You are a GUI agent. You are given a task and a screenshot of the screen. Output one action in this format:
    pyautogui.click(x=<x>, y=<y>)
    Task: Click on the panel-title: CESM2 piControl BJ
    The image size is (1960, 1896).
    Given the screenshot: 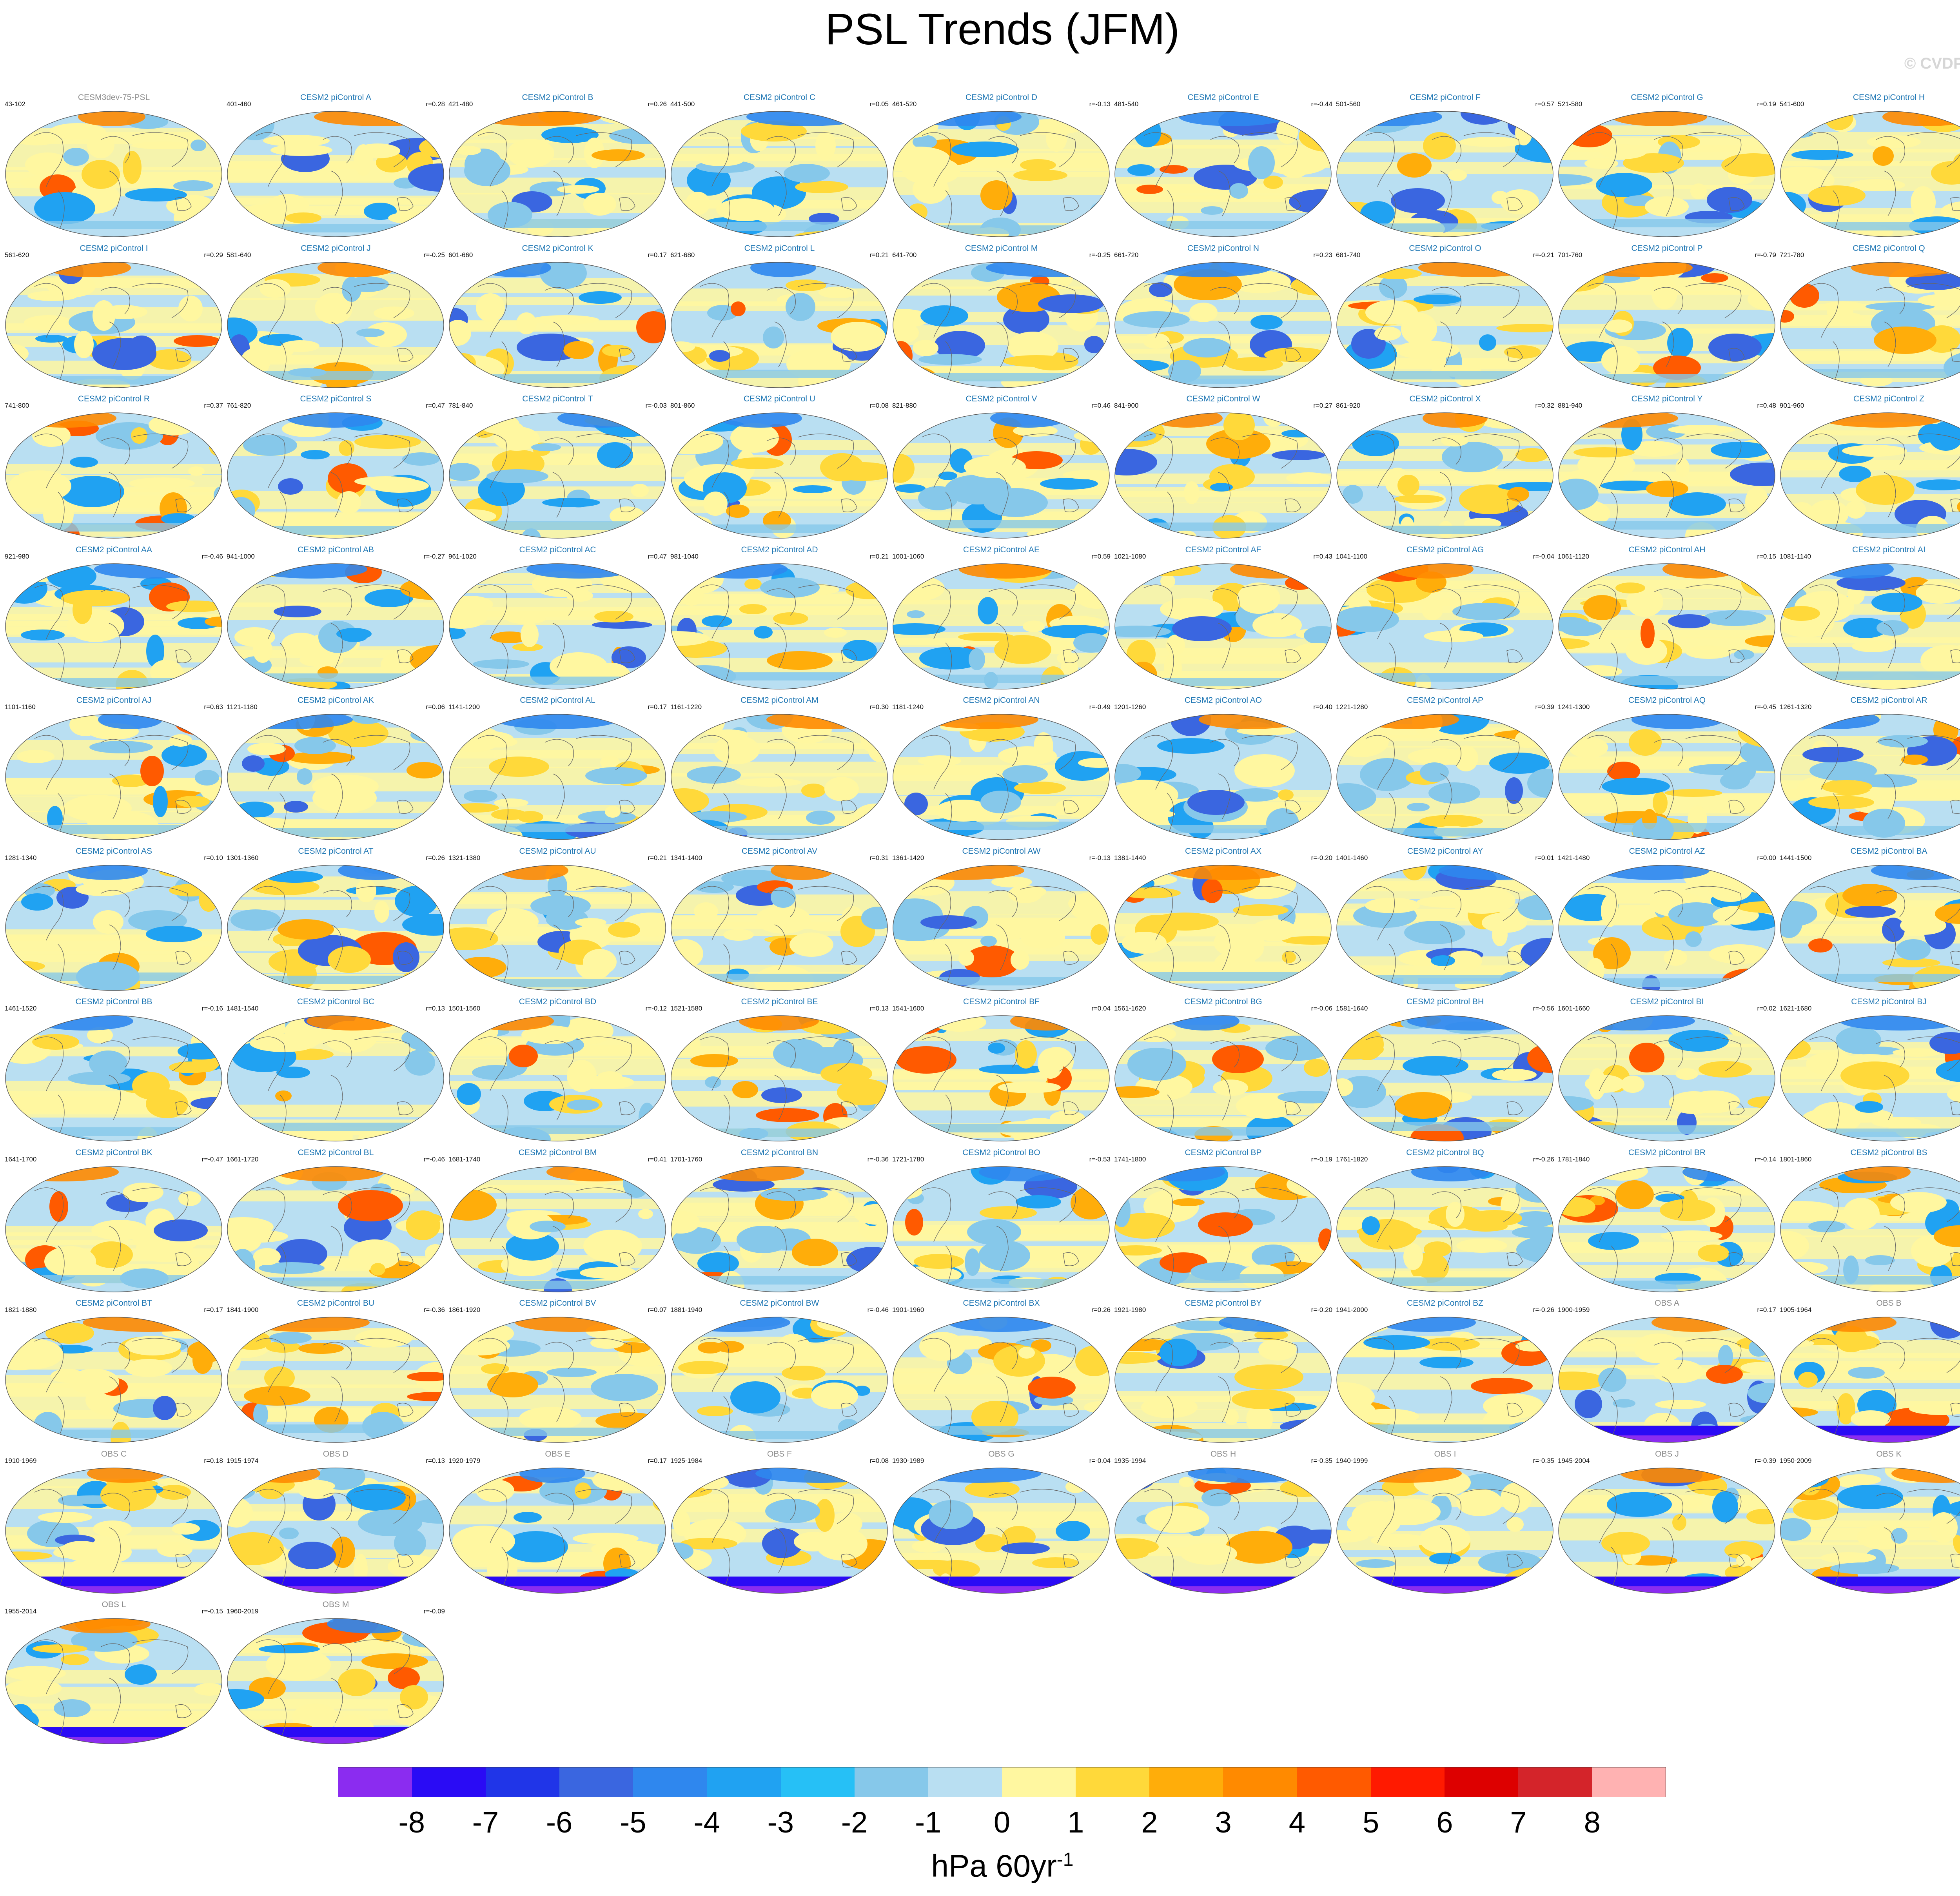 What is the action you would take?
    pyautogui.click(x=1889, y=1002)
    